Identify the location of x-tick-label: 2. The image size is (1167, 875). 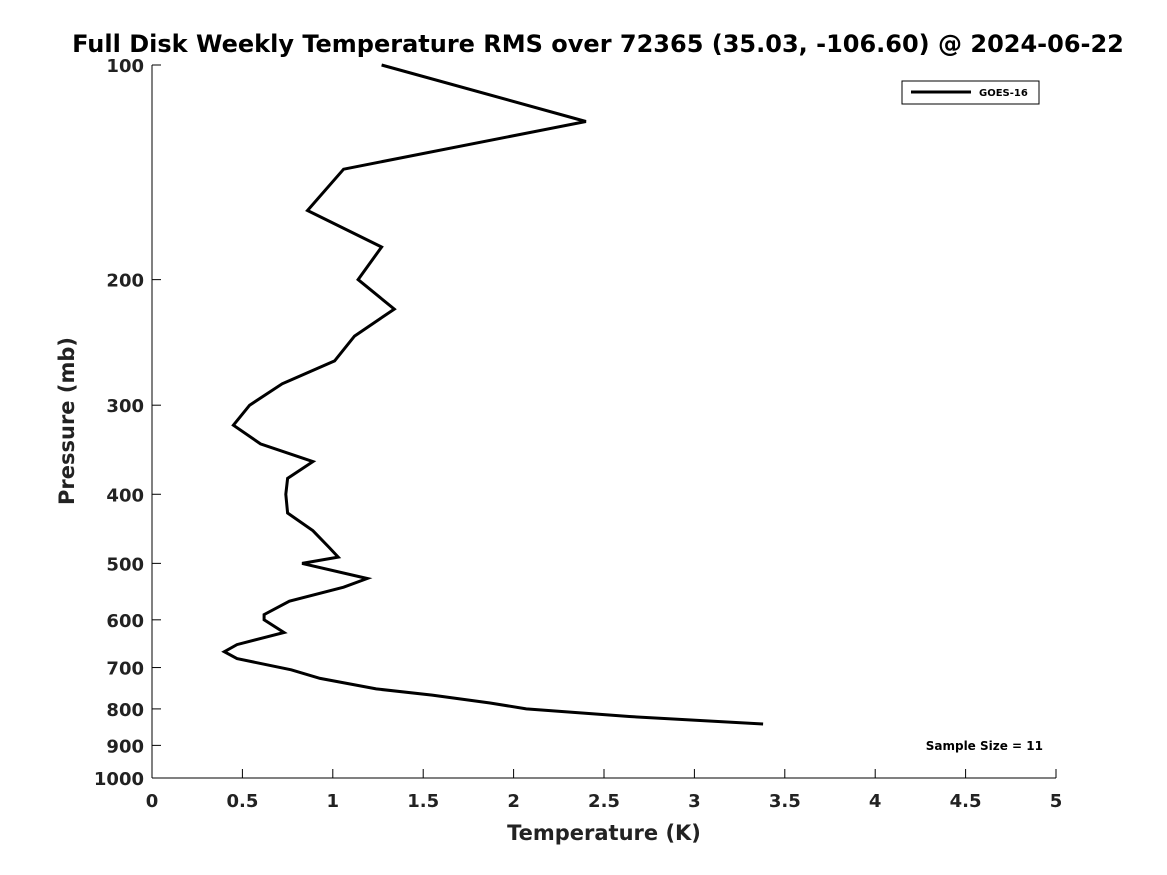
(513, 801).